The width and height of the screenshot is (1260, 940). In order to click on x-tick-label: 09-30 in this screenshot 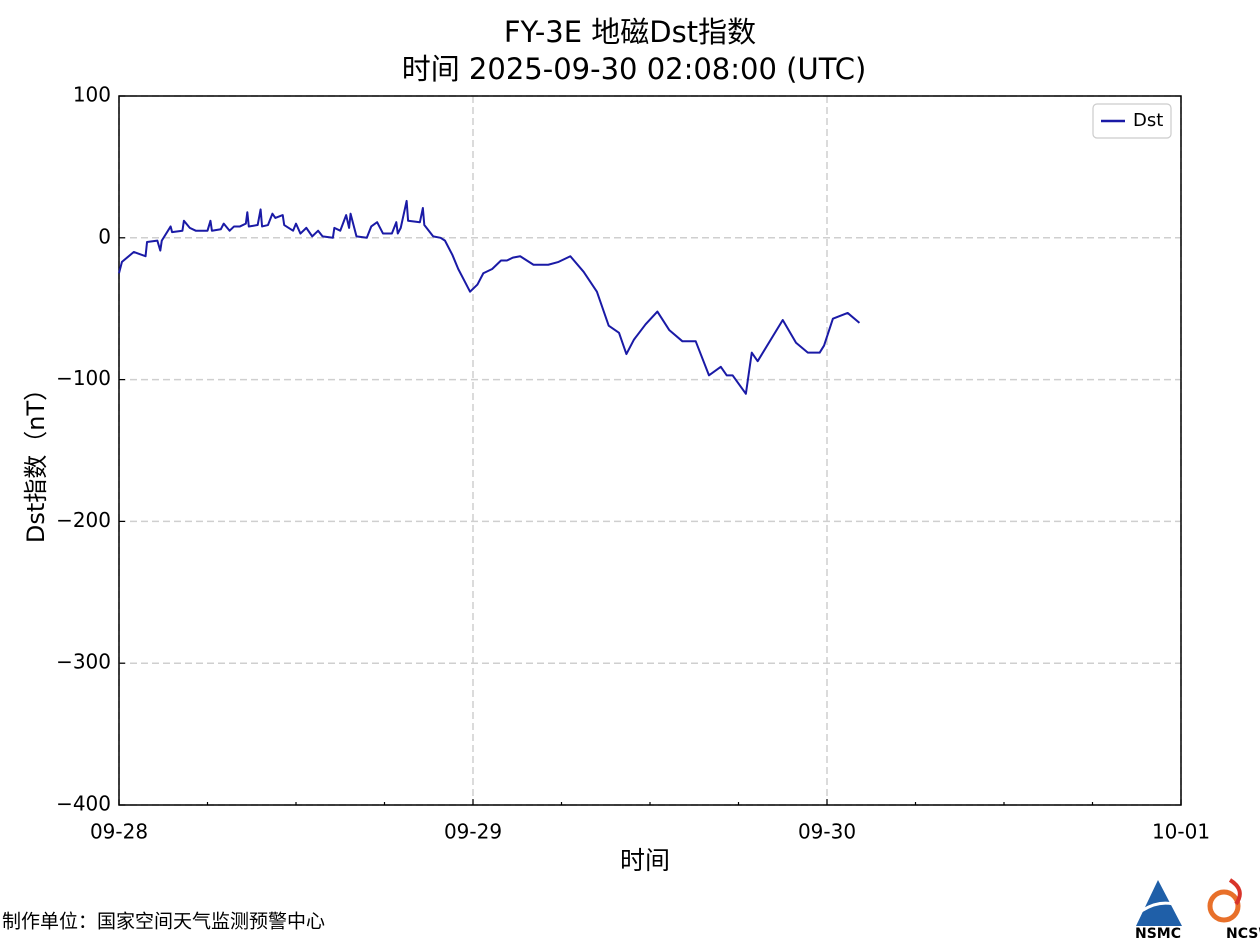, I will do `click(827, 832)`.